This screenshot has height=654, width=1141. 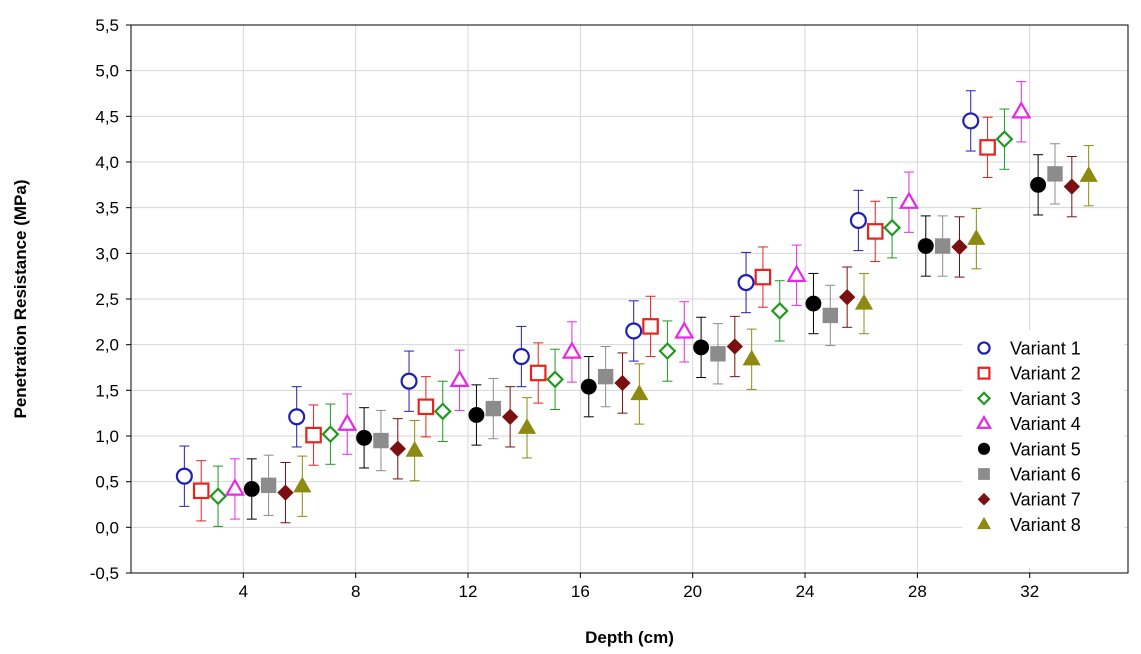 What do you see at coordinates (1045, 399) in the screenshot?
I see `legend-label: Variant 3` at bounding box center [1045, 399].